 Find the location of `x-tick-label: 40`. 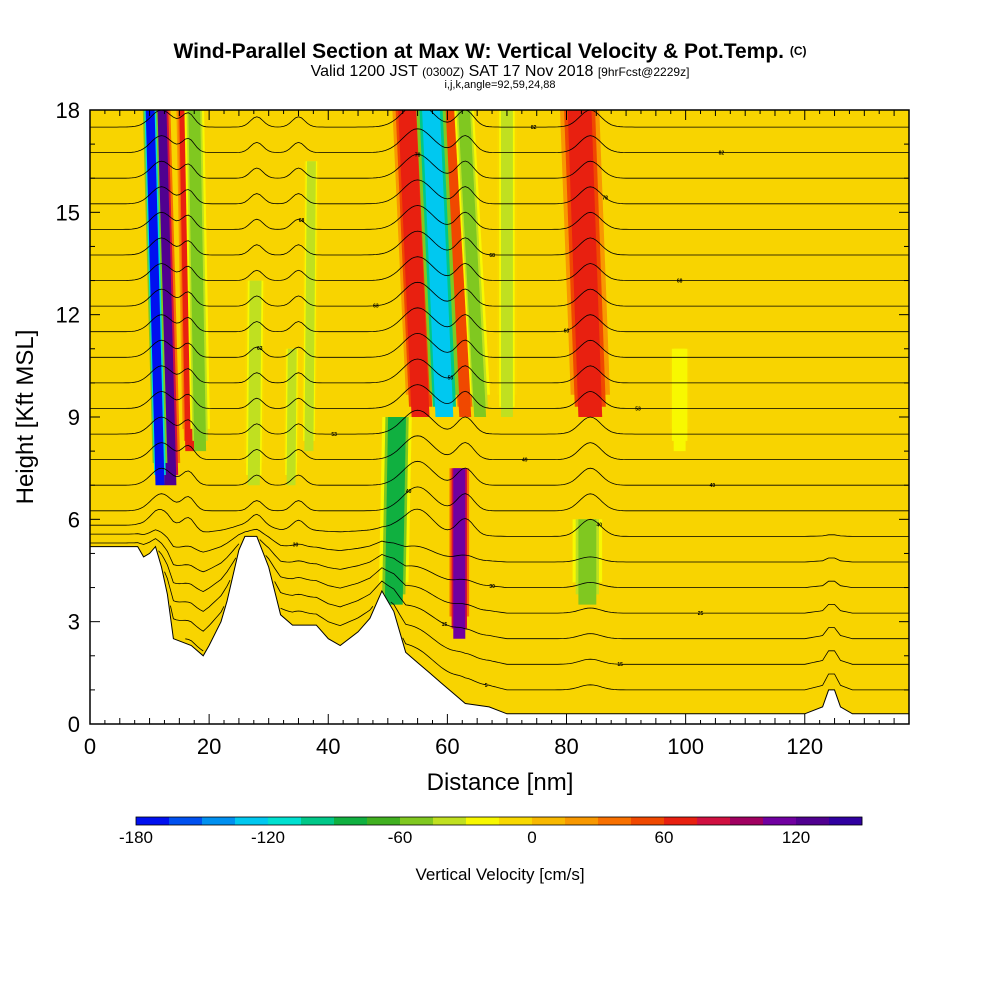

x-tick-label: 40 is located at coordinates (328, 746).